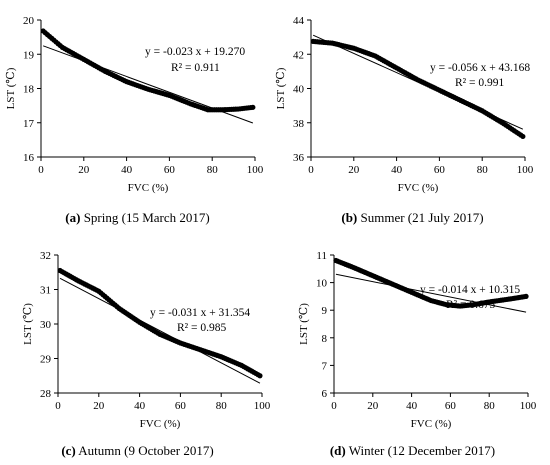 The image size is (550, 465). Describe the element at coordinates (29, 21) in the screenshot. I see `y-tick-label: 20` at that location.